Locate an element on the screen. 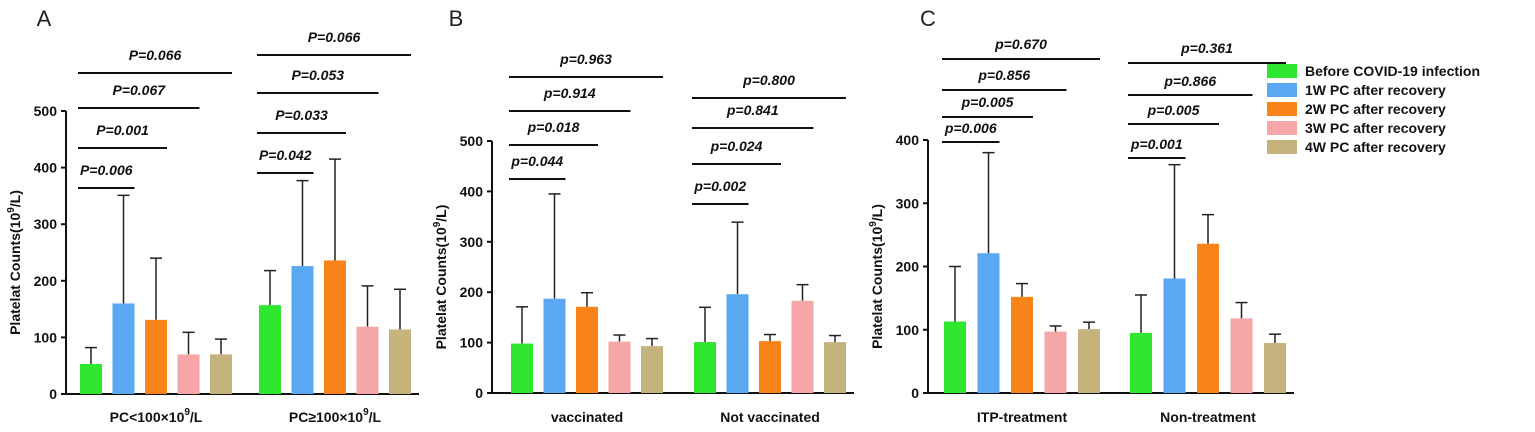 Image resolution: width=1535 pixels, height=432 pixels. category-label-base: Not vaccinated is located at coordinates (770, 417).